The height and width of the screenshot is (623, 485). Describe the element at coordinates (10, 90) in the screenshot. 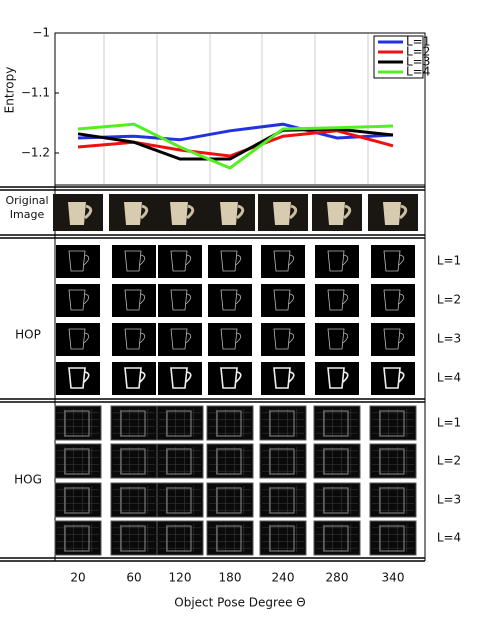

I see `y-axis-label: Entropy` at that location.